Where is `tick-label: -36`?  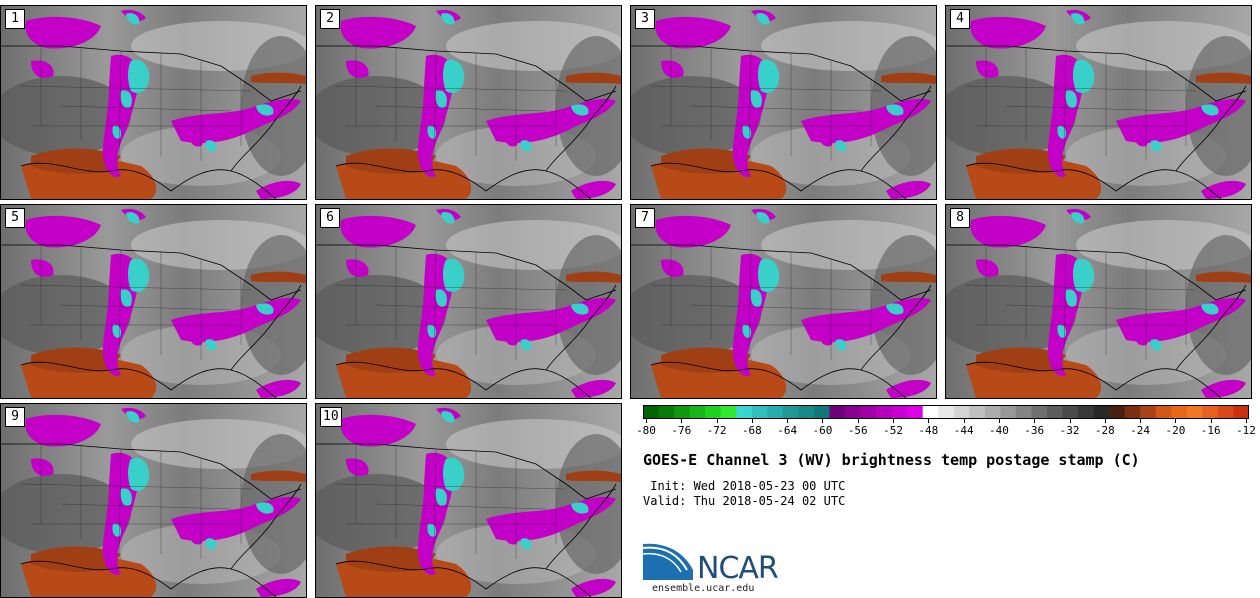
tick-label: -36 is located at coordinates (1034, 430).